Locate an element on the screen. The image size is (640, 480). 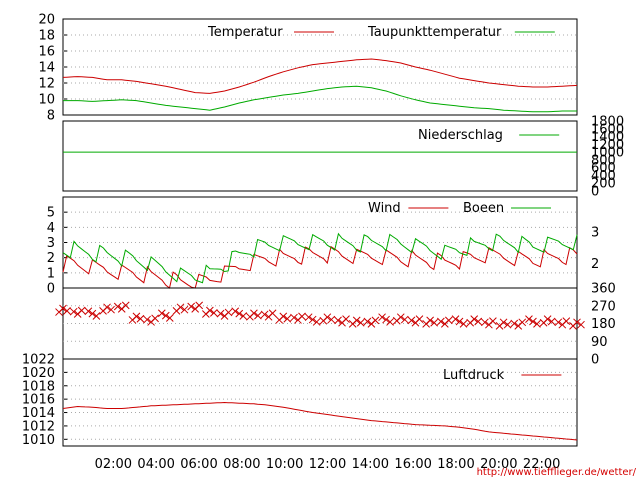
y-tick-label: 1010 is located at coordinates (38, 440).